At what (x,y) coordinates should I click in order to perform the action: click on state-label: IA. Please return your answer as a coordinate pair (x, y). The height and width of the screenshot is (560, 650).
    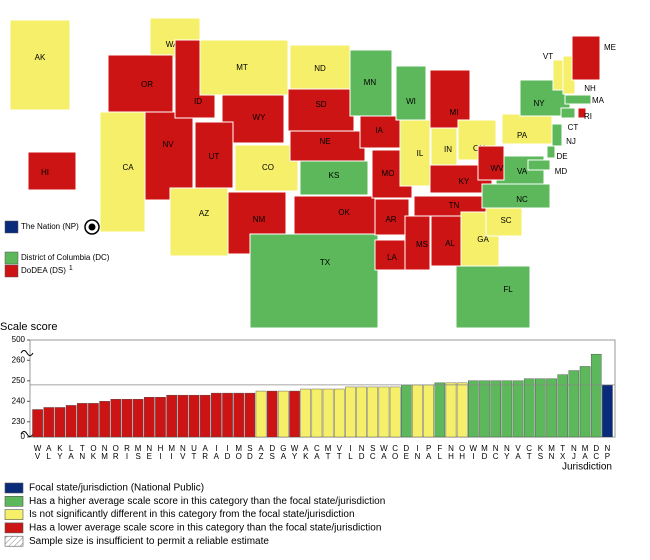
    Looking at the image, I should click on (379, 130).